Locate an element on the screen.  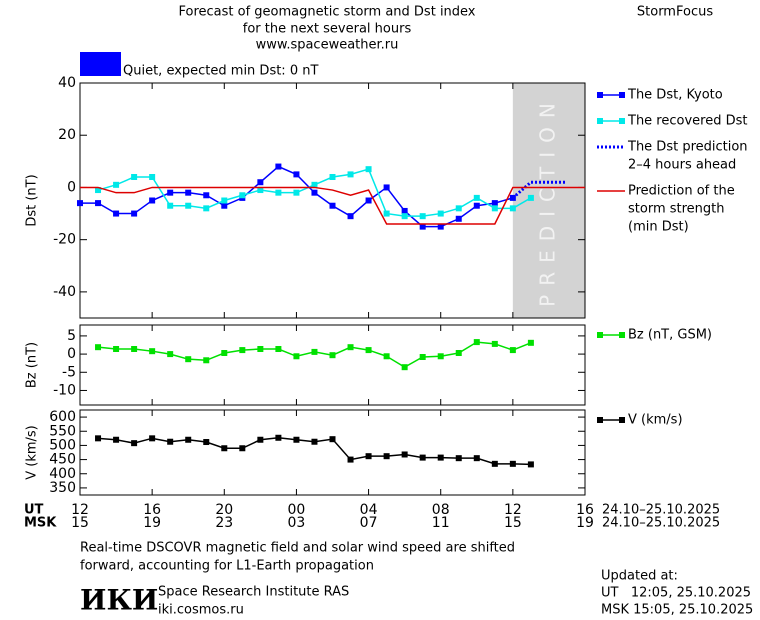
legend-label: V (km/s) is located at coordinates (655, 420).